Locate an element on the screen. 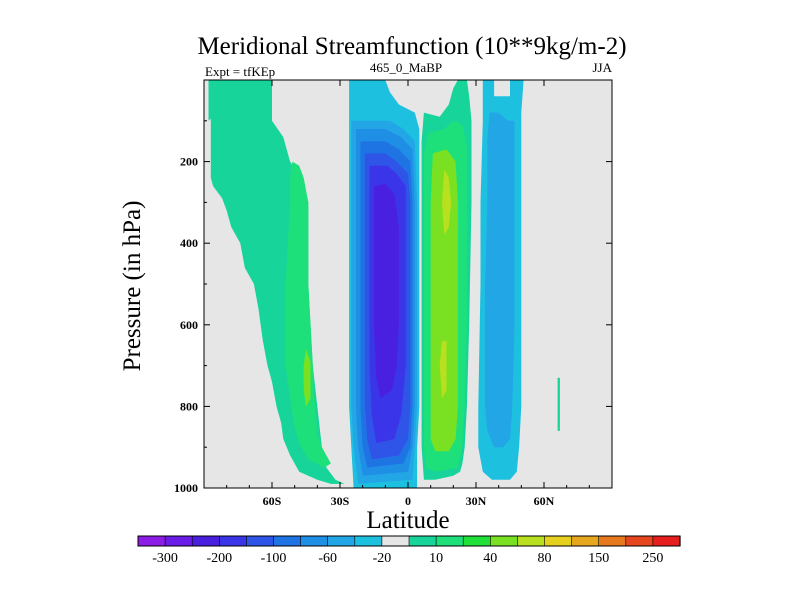 The width and height of the screenshot is (800, 605). colorbar: -300 -200 -100 -60 -20 10 40 80 150 250 is located at coordinates (409, 550).